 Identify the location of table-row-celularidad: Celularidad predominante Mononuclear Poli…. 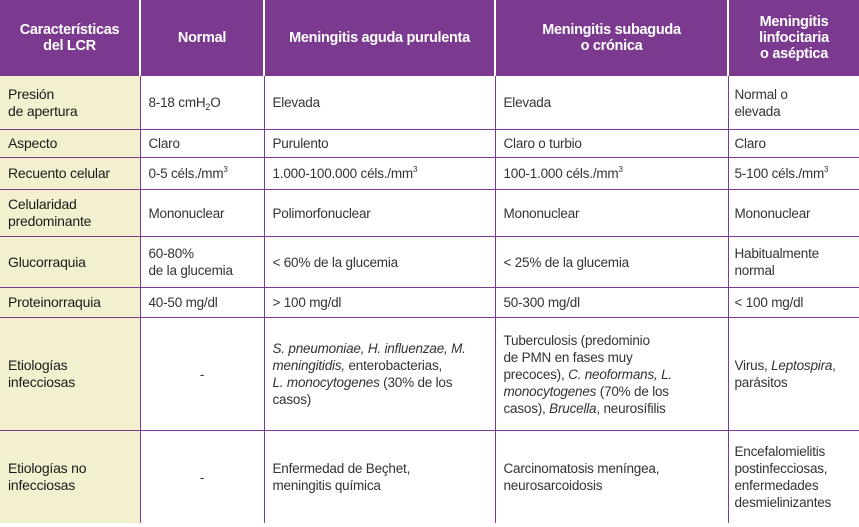
(429, 213).